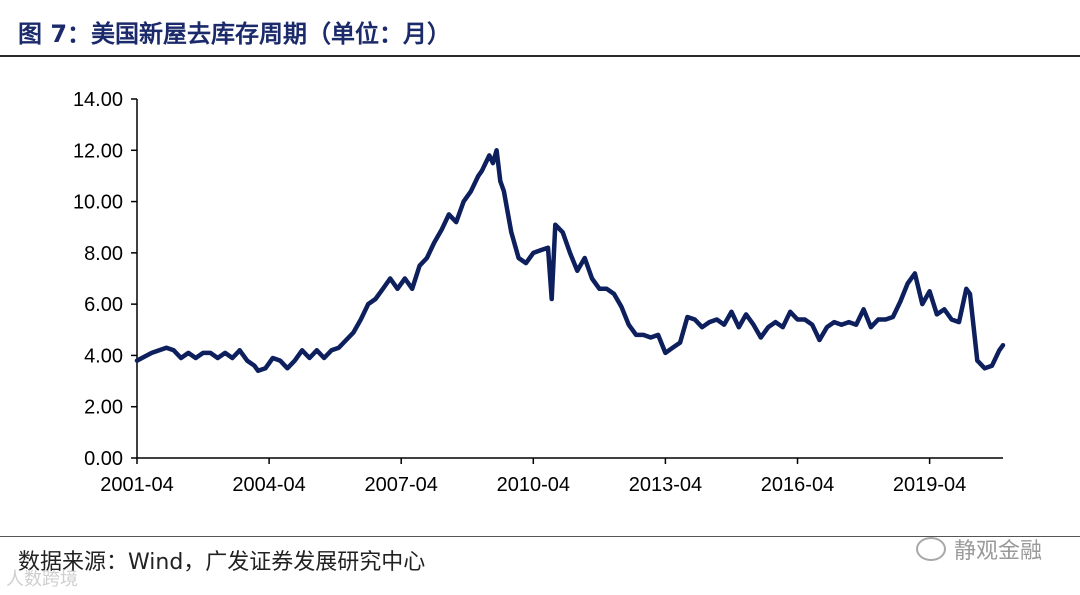 The width and height of the screenshot is (1080, 595). I want to click on y-tick-label: 4.00, so click(103, 356).